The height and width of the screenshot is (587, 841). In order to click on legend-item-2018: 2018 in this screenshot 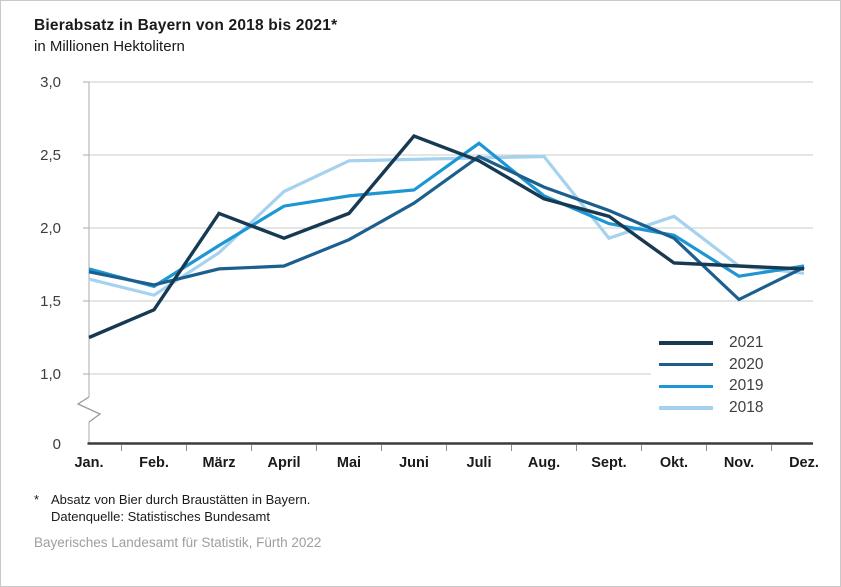, I will do `click(732, 408)`.